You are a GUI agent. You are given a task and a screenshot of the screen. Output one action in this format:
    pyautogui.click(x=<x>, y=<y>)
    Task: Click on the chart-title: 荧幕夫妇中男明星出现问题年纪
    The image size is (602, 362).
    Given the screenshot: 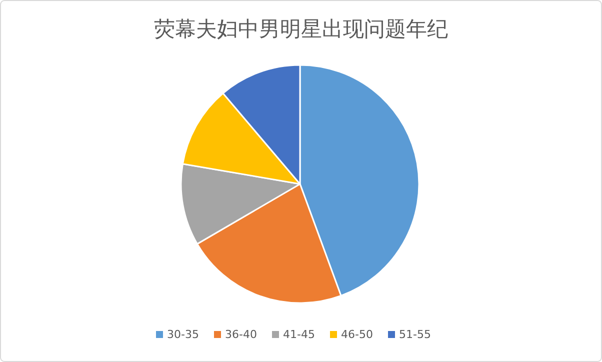 What is the action you would take?
    pyautogui.click(x=301, y=29)
    